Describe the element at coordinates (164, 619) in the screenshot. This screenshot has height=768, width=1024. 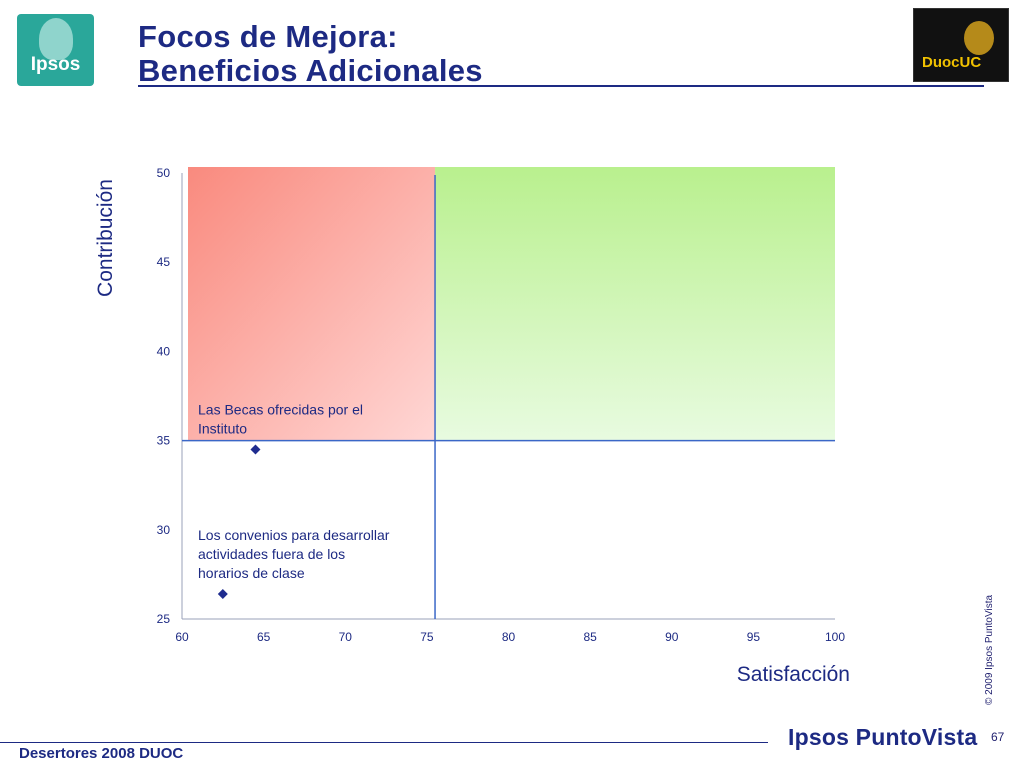
I see `y-tick-label: 25` at that location.